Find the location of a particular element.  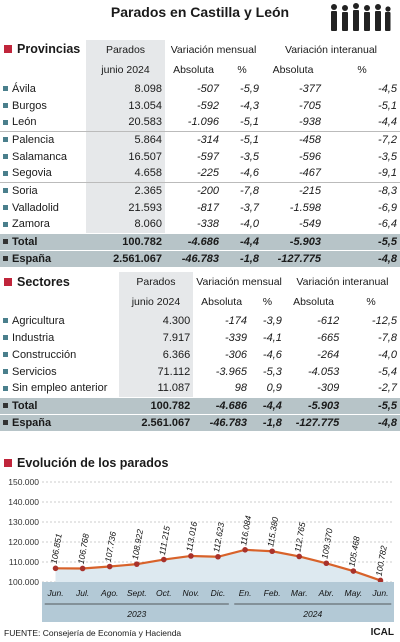

cell-m_pct: -3,9 is located at coordinates (272, 320).